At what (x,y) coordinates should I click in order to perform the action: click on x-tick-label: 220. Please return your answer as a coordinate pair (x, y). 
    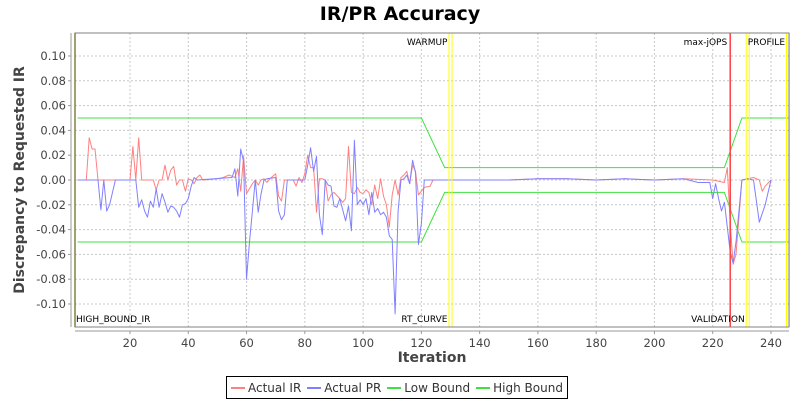
    Looking at the image, I should click on (713, 343).